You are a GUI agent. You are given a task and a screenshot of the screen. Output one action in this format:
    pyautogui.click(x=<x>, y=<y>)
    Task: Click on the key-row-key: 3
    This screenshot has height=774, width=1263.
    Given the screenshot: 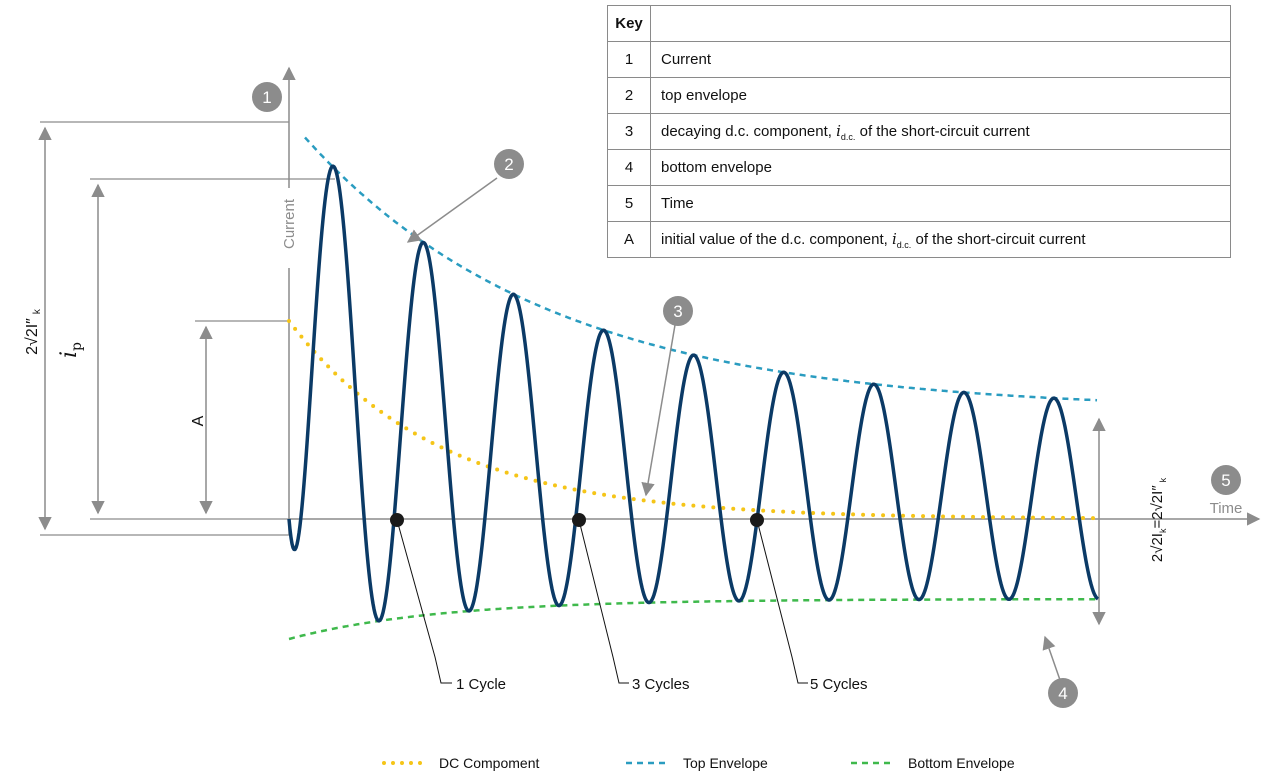 What is the action you would take?
    pyautogui.click(x=629, y=131)
    